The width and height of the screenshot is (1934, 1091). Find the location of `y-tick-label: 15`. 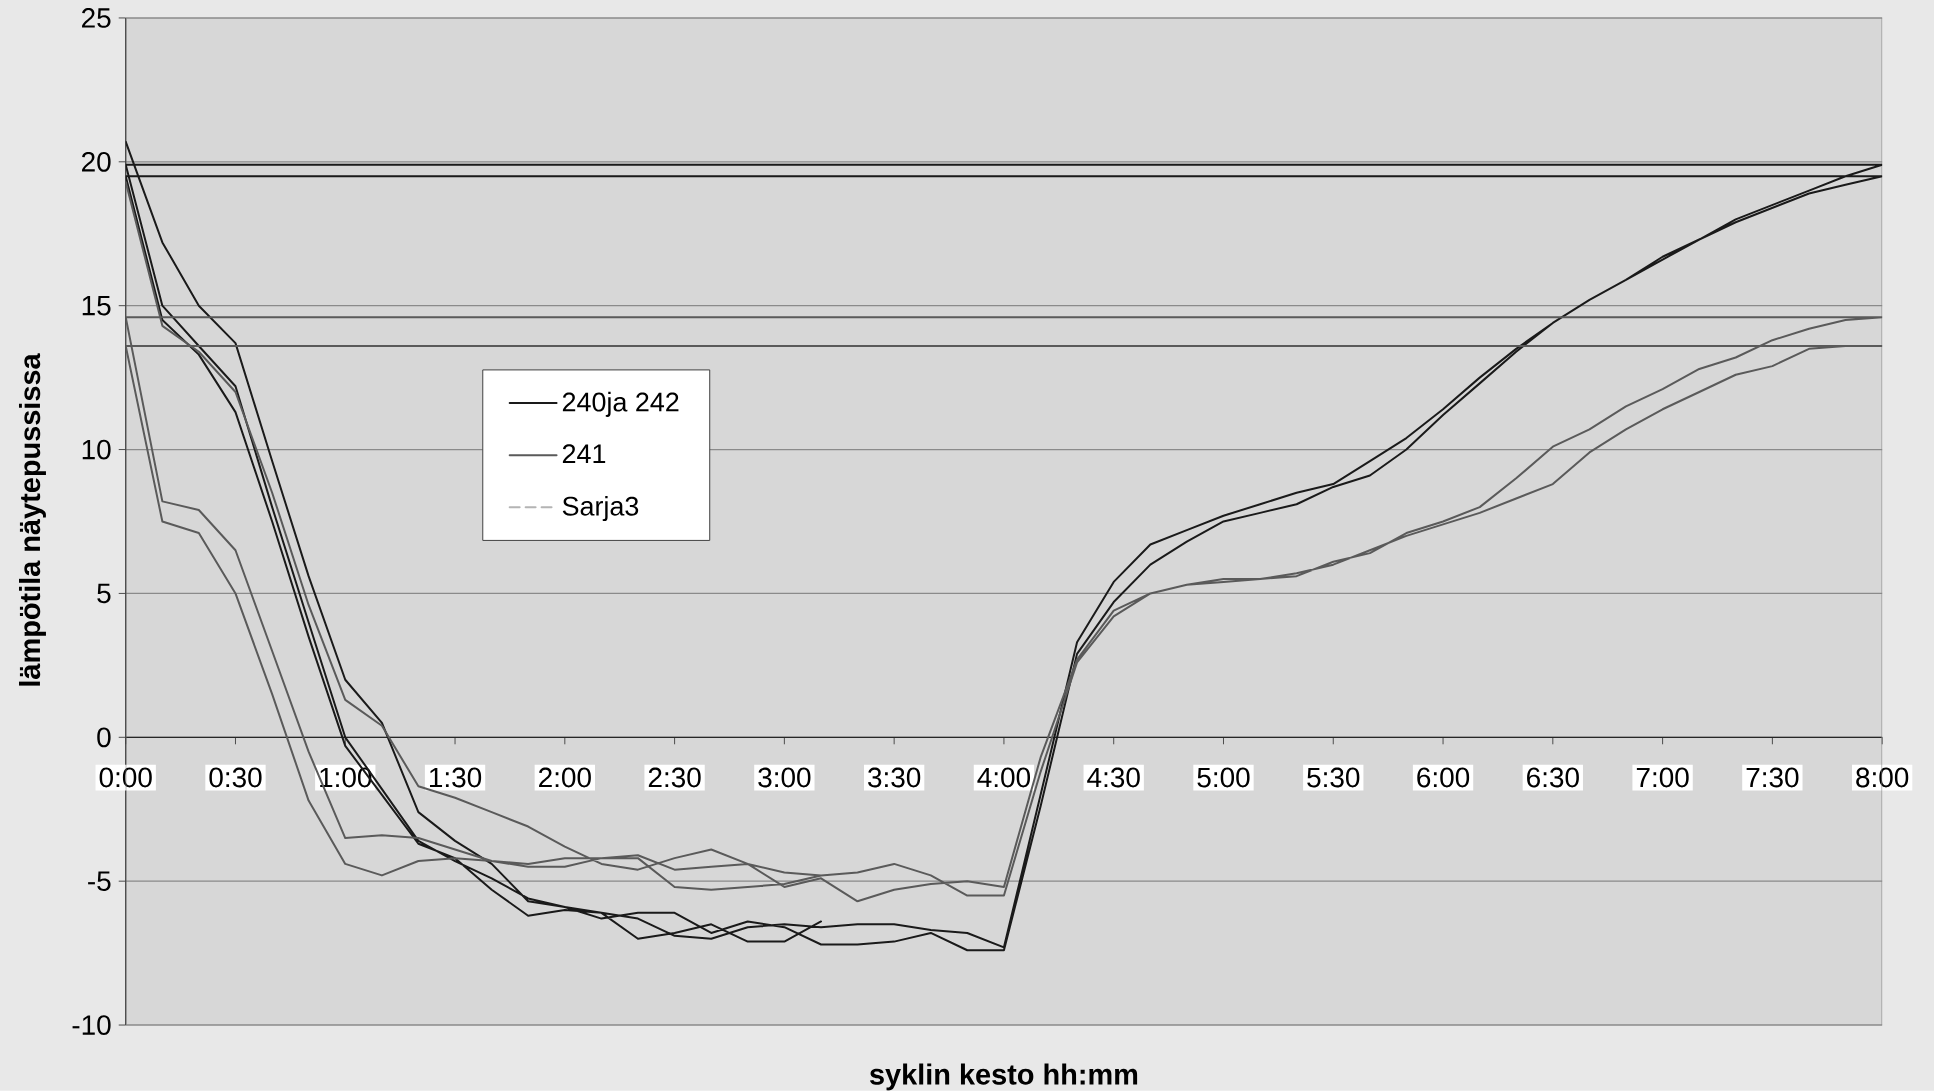

y-tick-label: 15 is located at coordinates (96, 306).